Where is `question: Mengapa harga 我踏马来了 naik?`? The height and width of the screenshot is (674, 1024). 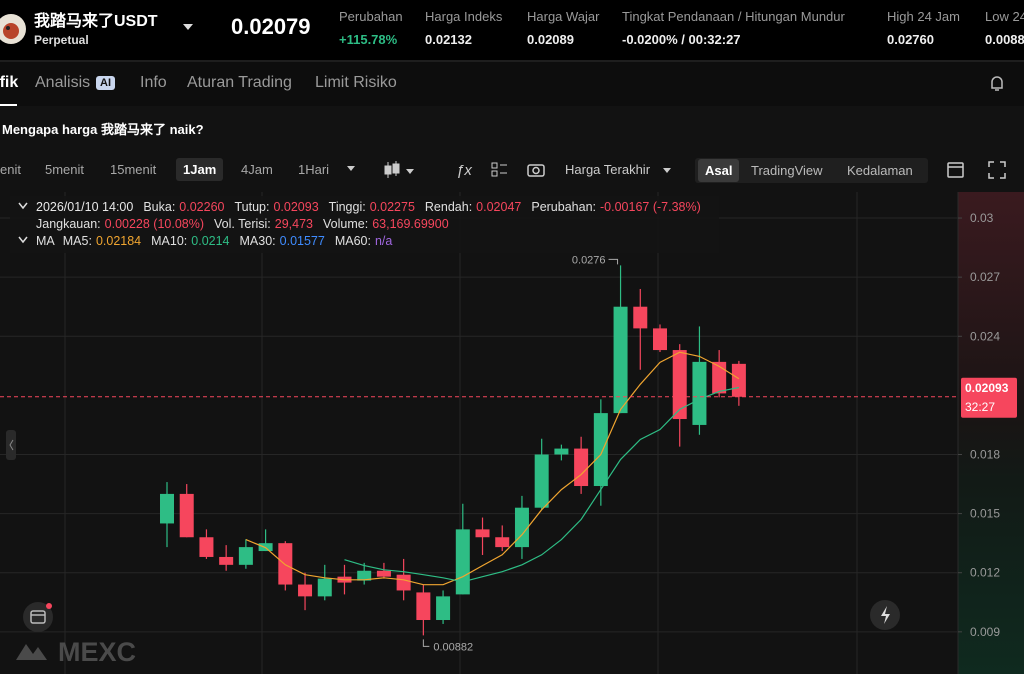 question: Mengapa harga 我踏马来了 naik? is located at coordinates (103, 129).